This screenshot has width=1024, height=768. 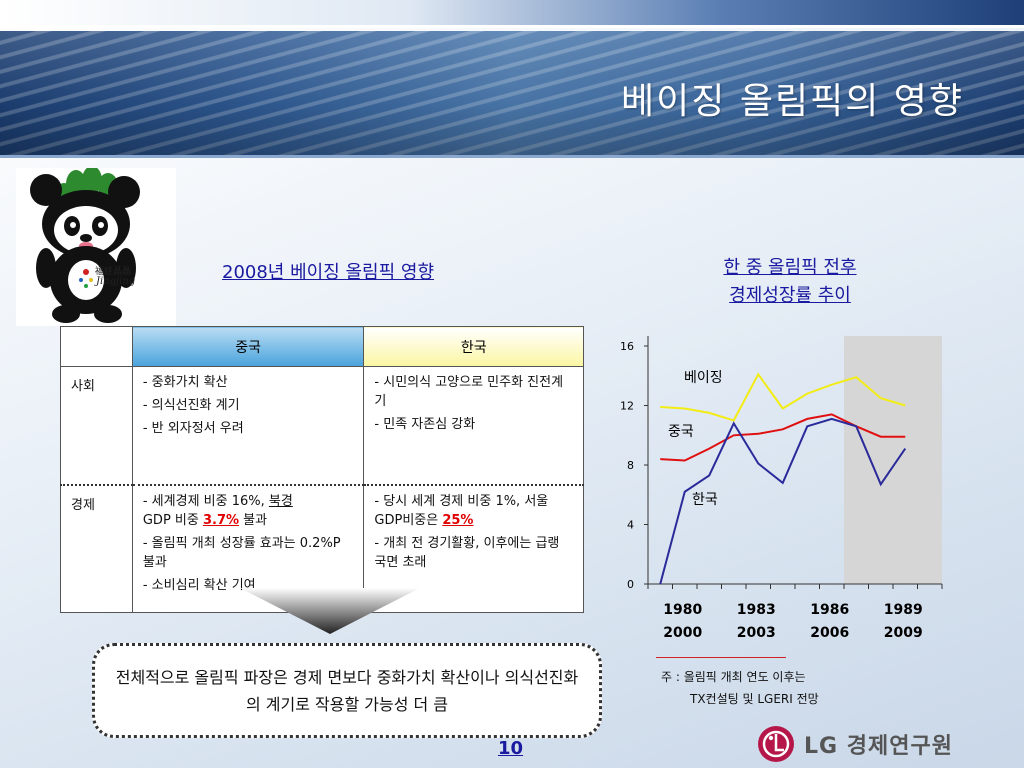 I want to click on logo-text: LG 경제연구원, so click(x=878, y=746).